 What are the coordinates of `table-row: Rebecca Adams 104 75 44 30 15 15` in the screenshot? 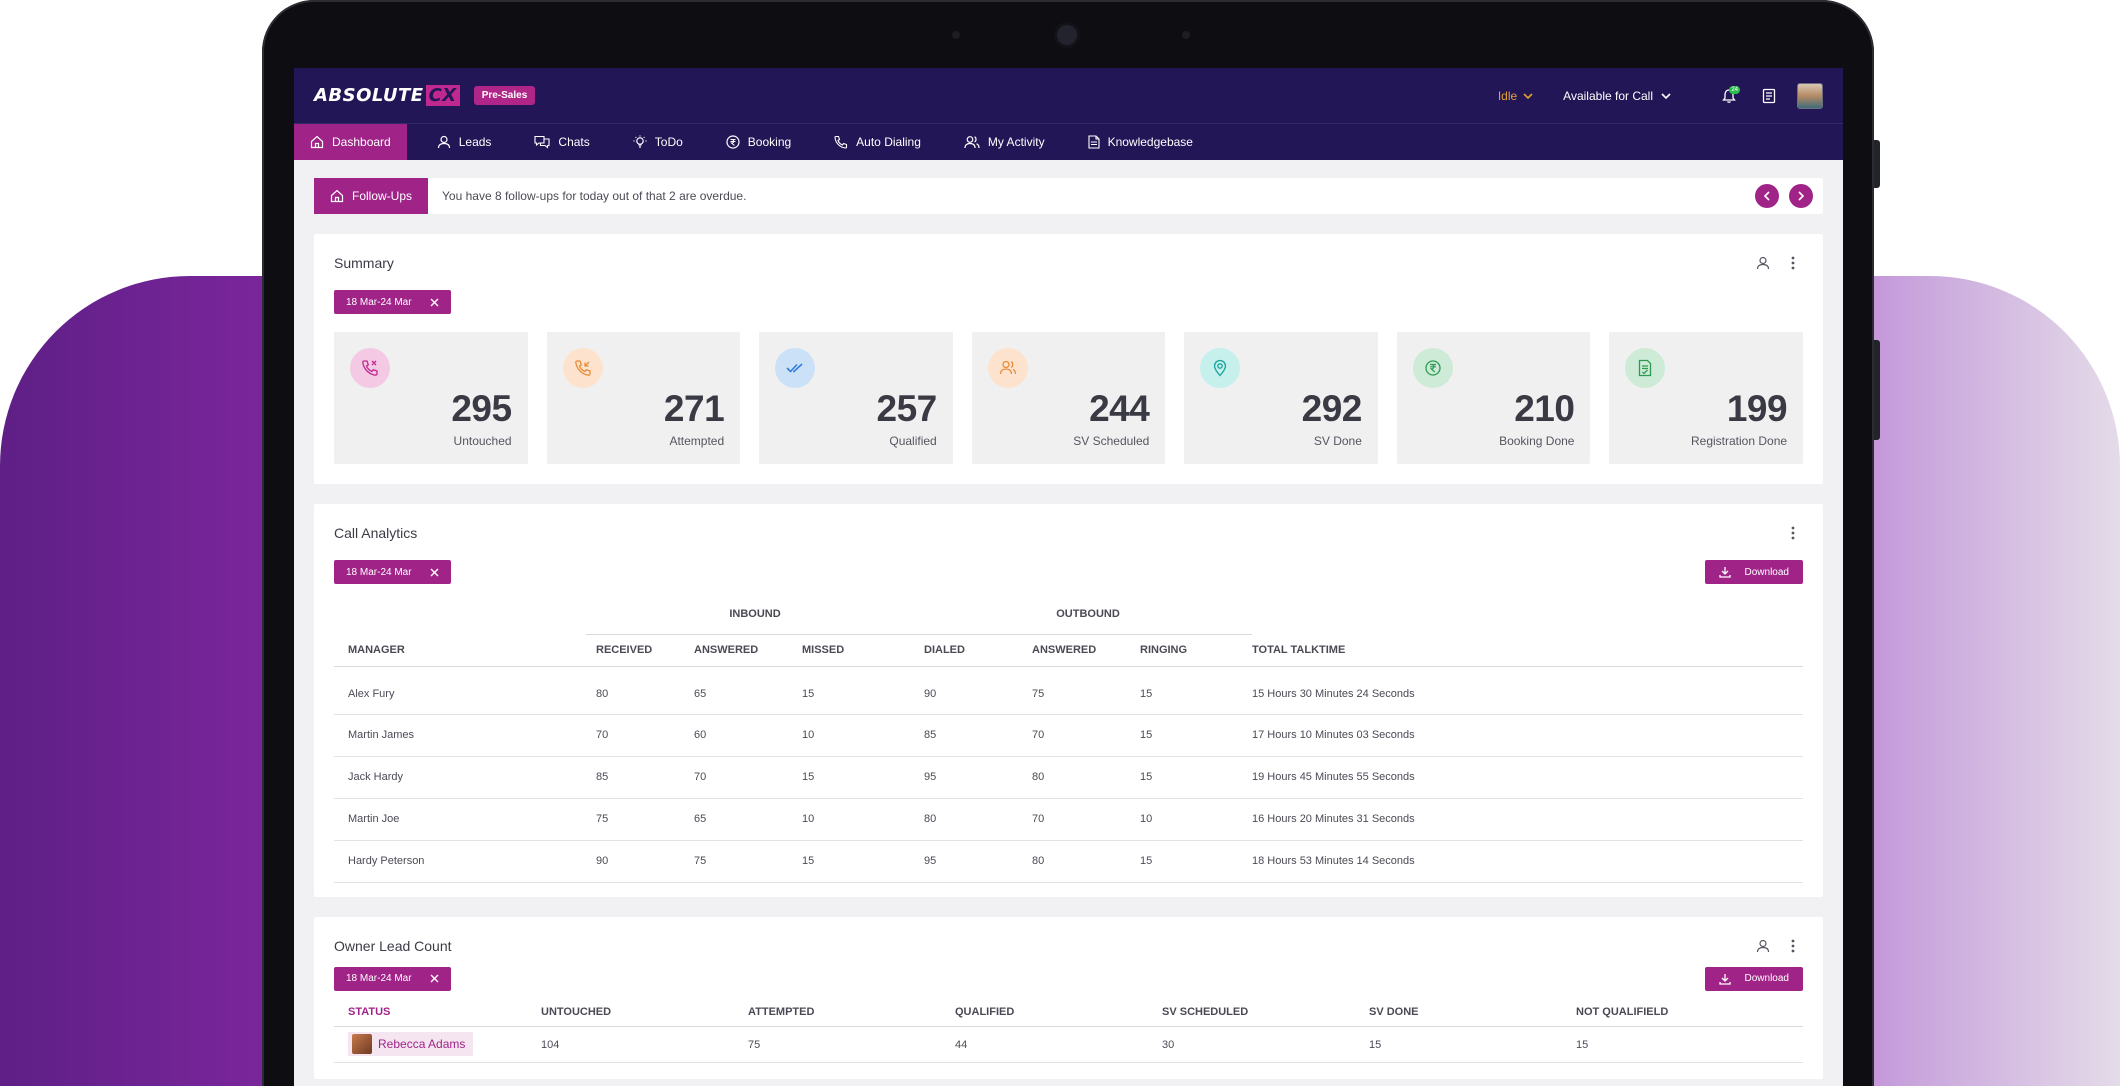 It's located at (1068, 1044).